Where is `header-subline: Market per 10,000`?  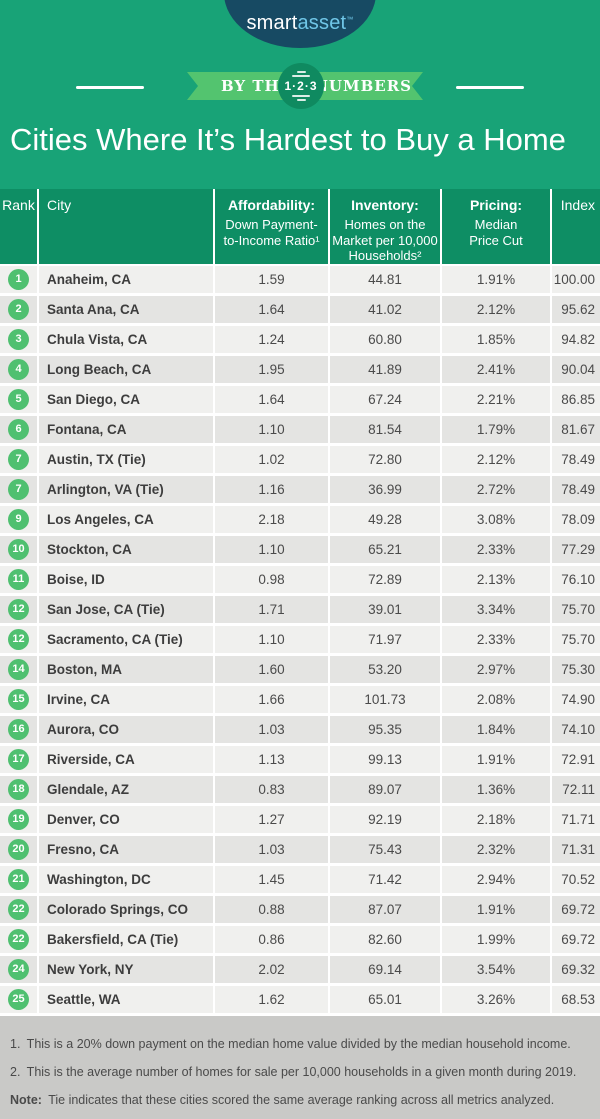
header-subline: Market per 10,000 is located at coordinates (385, 240).